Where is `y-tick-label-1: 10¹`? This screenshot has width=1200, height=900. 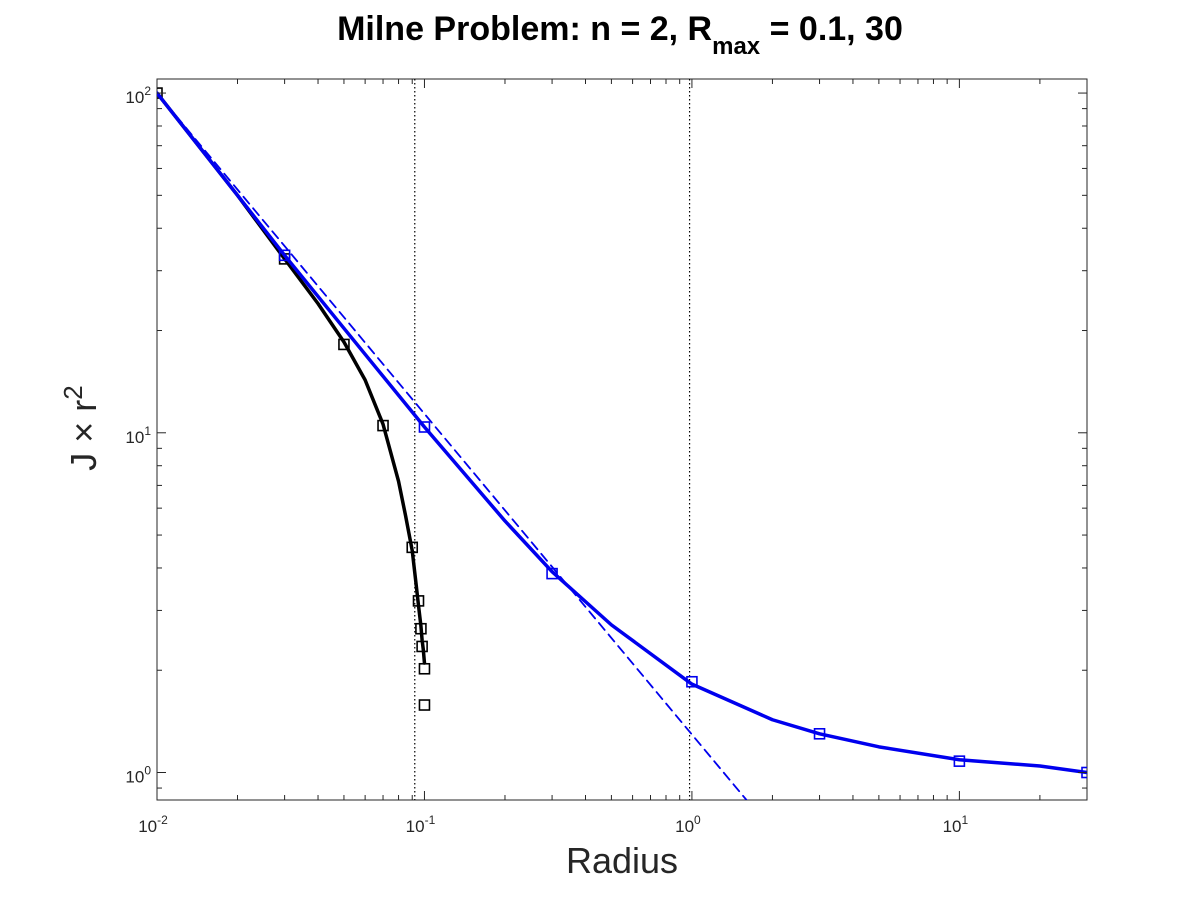
y-tick-label-1: 10¹ is located at coordinates (138, 435).